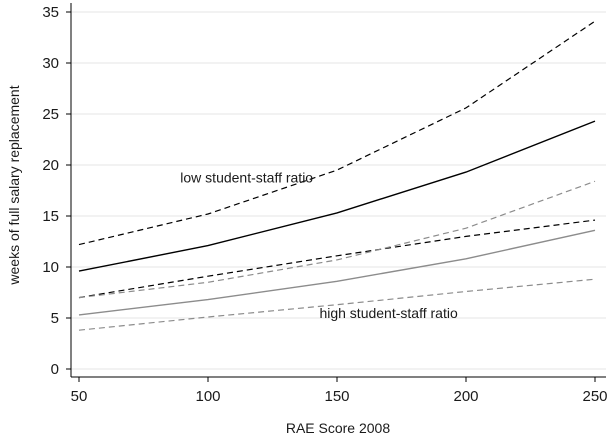 This screenshot has width=608, height=440. Describe the element at coordinates (50, 165) in the screenshot. I see `y-tick-label: 20` at that location.